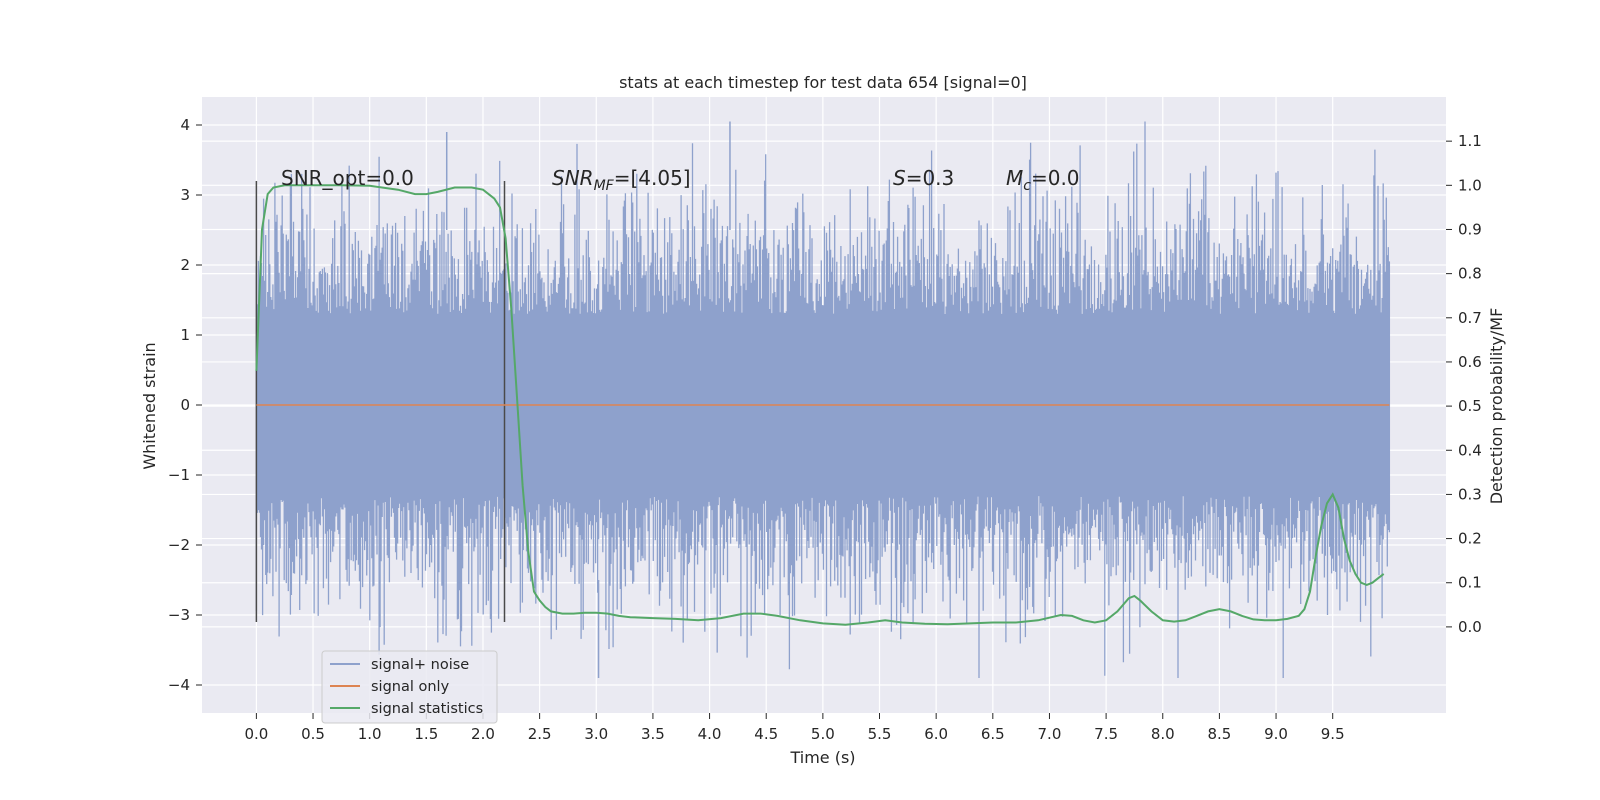 The width and height of the screenshot is (1600, 800). I want to click on mc-main: M, so click(1014, 178).